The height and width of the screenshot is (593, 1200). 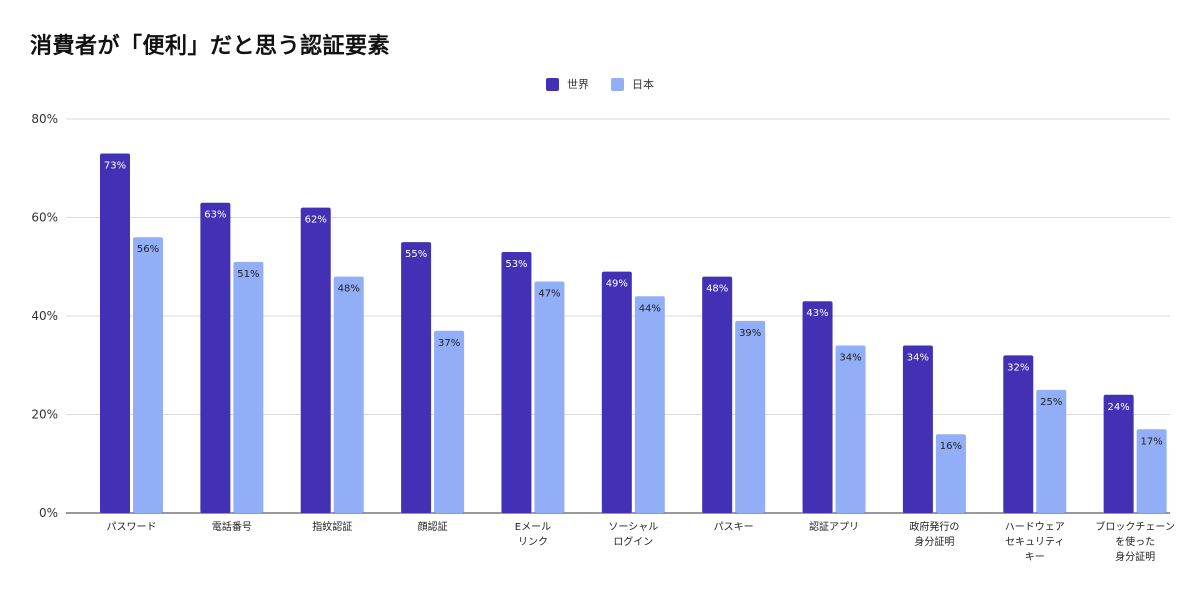 What do you see at coordinates (215, 215) in the screenshot?
I see `data-label: 63%` at bounding box center [215, 215].